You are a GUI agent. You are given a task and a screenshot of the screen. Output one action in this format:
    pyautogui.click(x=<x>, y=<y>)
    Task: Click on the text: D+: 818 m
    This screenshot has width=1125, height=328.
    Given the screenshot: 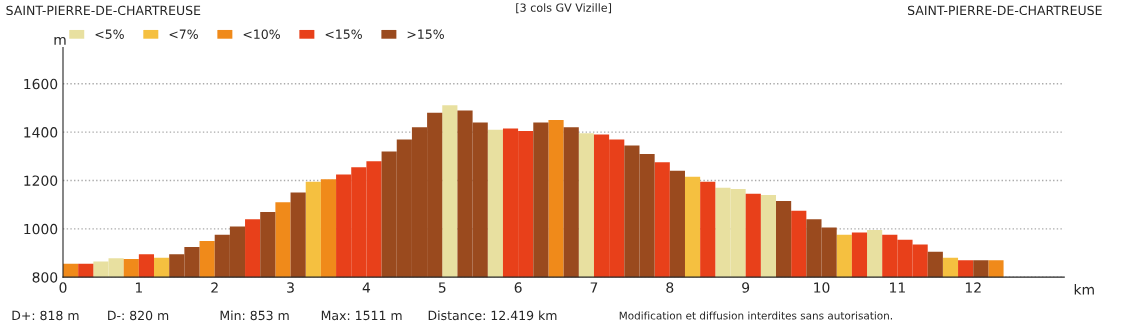 What is the action you would take?
    pyautogui.click(x=45, y=315)
    